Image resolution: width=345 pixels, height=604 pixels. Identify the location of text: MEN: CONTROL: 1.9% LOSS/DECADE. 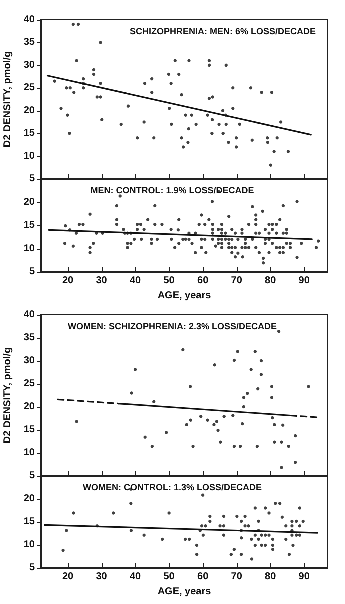
(172, 191).